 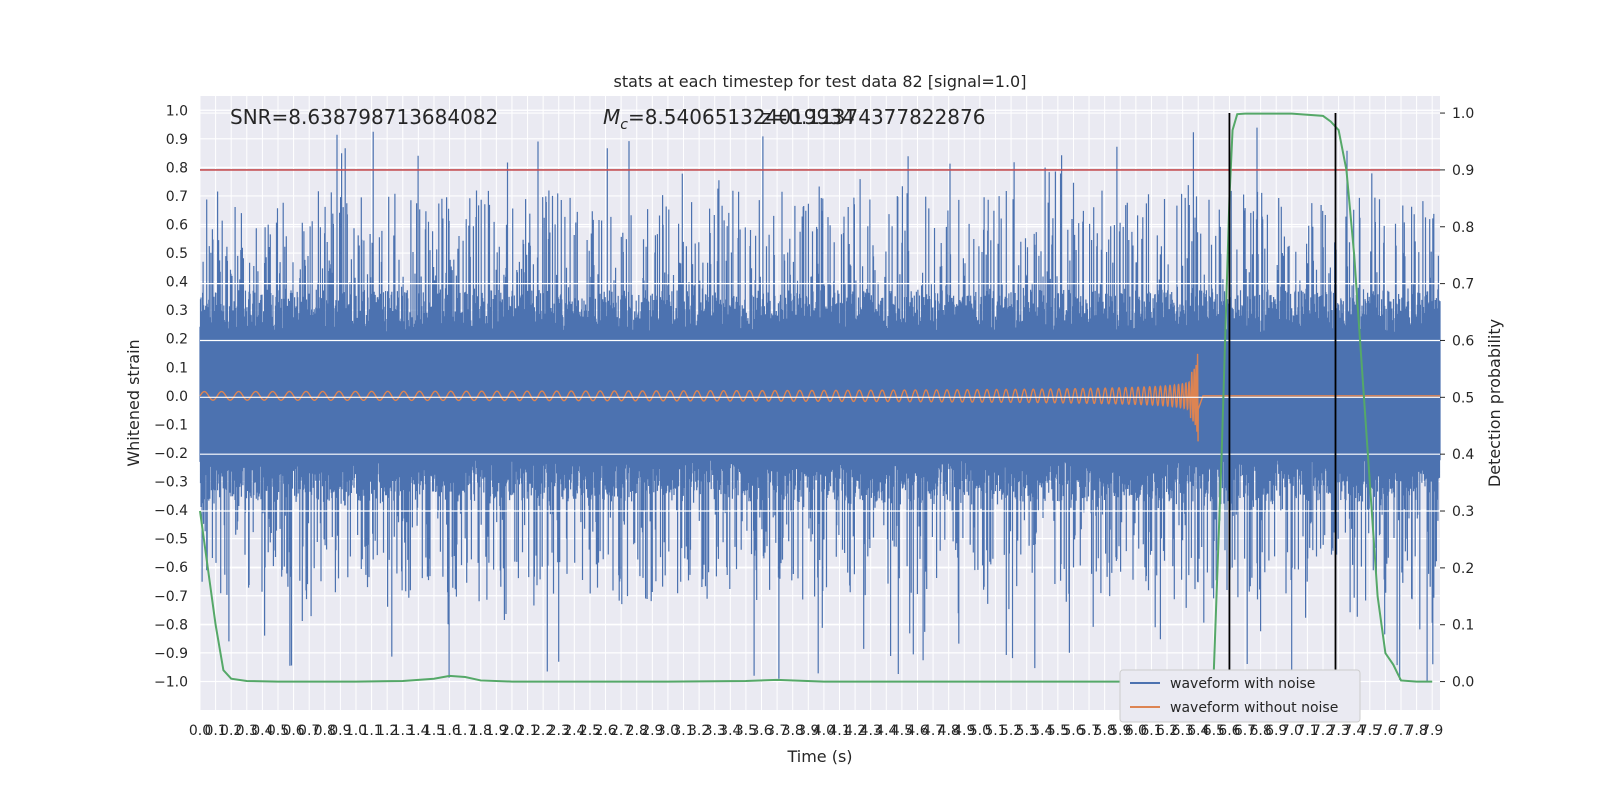 What do you see at coordinates (177, 168) in the screenshot?
I see `y-tick-label: 0.8` at bounding box center [177, 168].